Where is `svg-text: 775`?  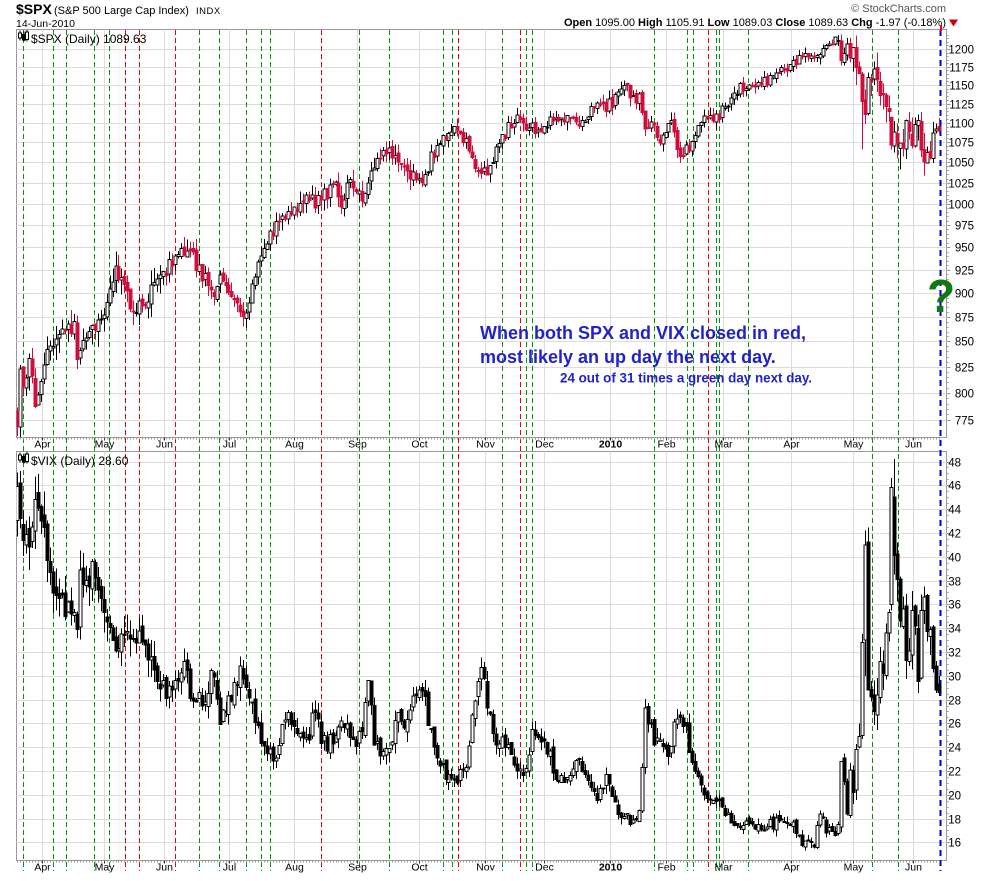 svg-text: 775 is located at coordinates (964, 422).